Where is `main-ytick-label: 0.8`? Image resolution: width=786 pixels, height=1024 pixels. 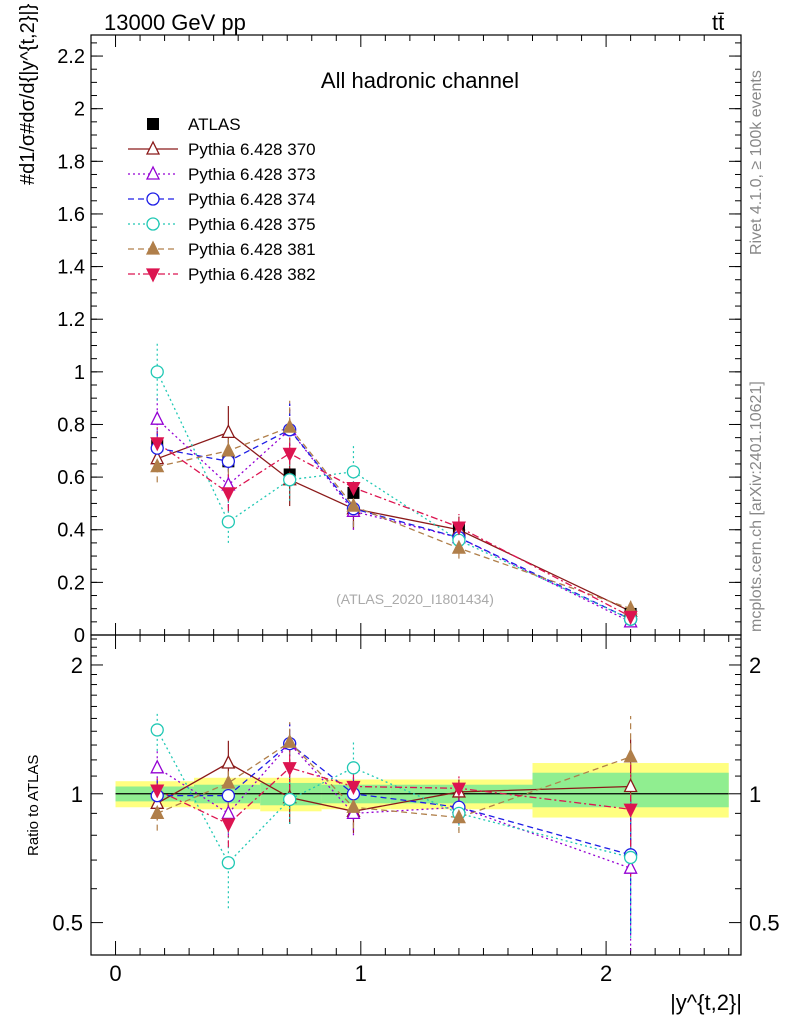
main-ytick-label: 0.8 is located at coordinates (71, 425).